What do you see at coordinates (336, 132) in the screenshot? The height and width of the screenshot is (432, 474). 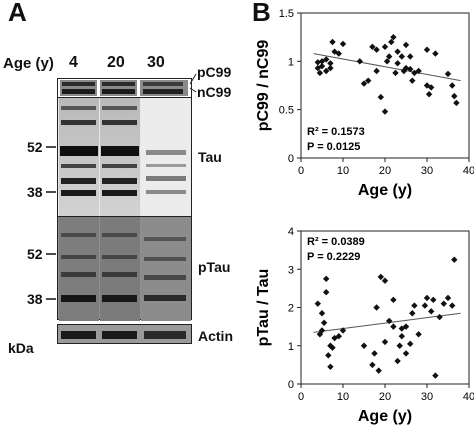 I see `top-r2-annotation: R² = 0.1573` at bounding box center [336, 132].